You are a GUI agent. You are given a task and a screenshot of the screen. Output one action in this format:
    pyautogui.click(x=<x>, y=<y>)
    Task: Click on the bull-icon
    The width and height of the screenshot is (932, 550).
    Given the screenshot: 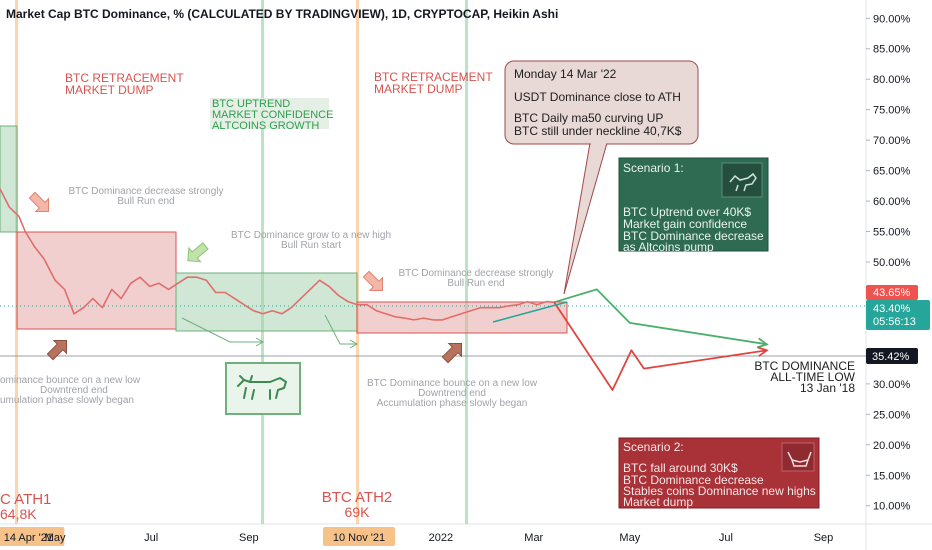 What is the action you would take?
    pyautogui.click(x=262, y=387)
    